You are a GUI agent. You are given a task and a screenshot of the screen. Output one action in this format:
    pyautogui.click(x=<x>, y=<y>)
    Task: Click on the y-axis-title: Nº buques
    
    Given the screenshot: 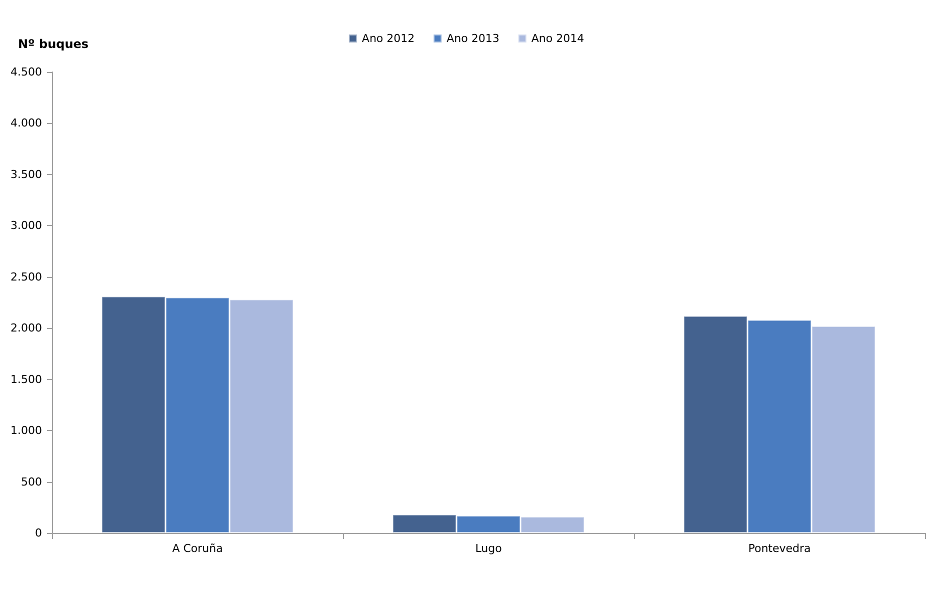 What is the action you would take?
    pyautogui.click(x=53, y=44)
    